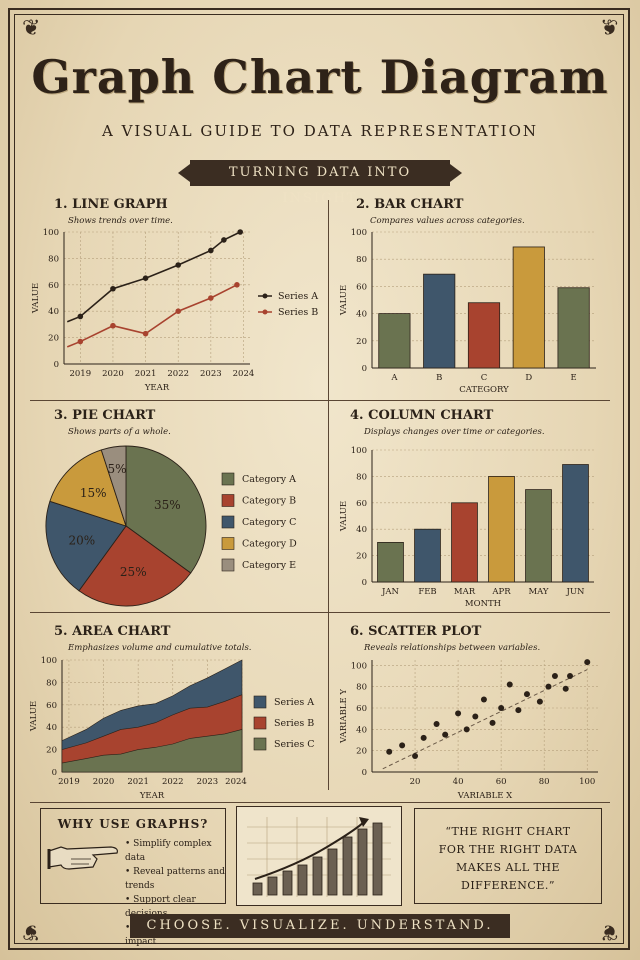 The image size is (640, 960). I want to click on rising-bars-box, so click(319, 856).